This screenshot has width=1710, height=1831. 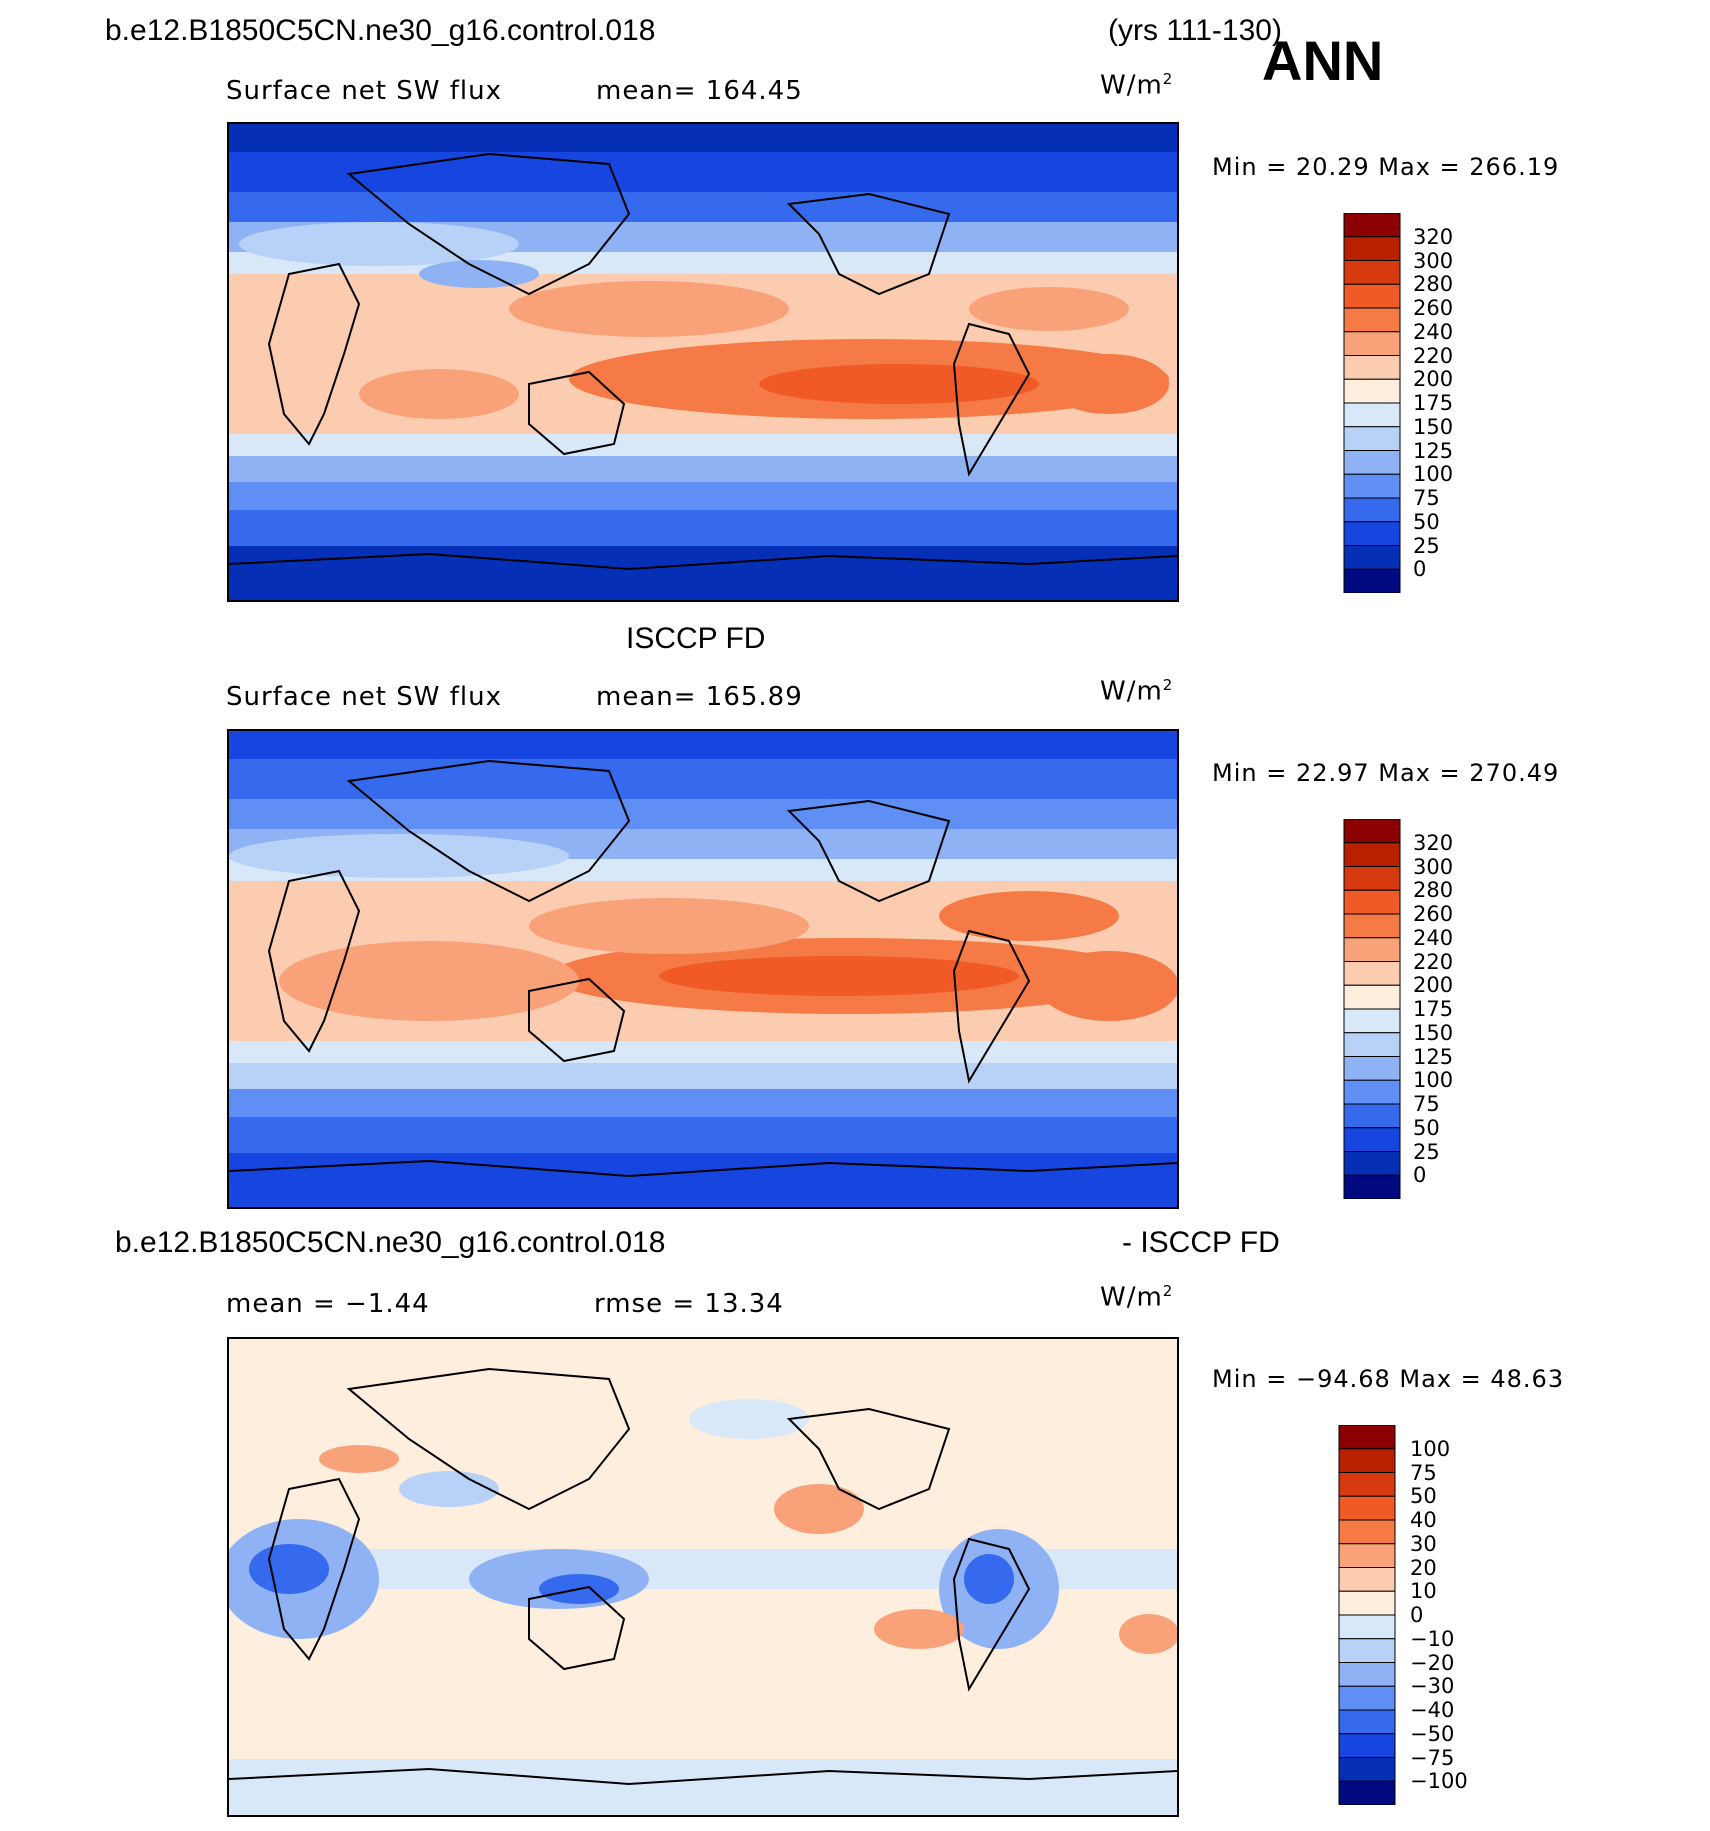 What do you see at coordinates (364, 91) in the screenshot?
I see `panel1-variable: Surface net SW flux` at bounding box center [364, 91].